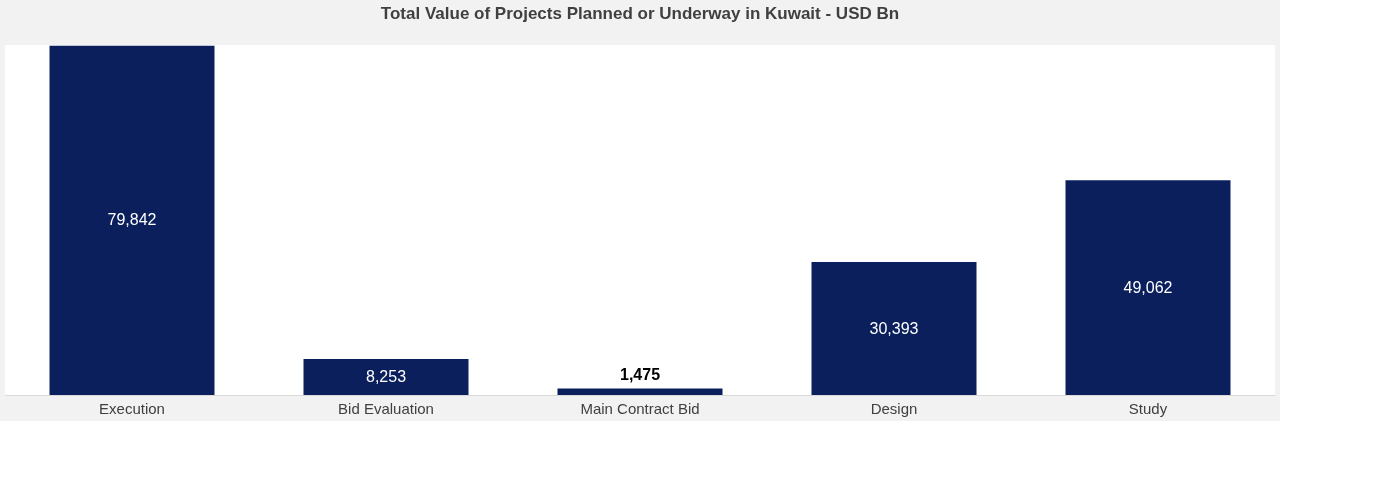  Describe the element at coordinates (386, 408) in the screenshot. I see `x-tick-label: Bid Evaluation` at that location.